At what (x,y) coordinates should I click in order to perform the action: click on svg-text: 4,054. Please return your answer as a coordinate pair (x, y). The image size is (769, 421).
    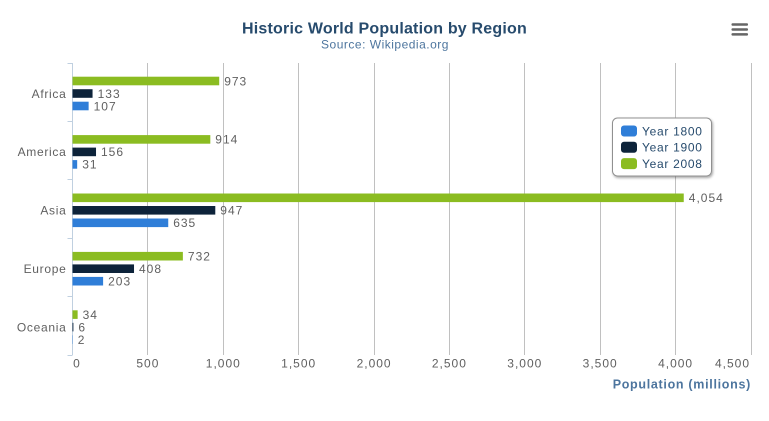
    Looking at the image, I should click on (706, 198).